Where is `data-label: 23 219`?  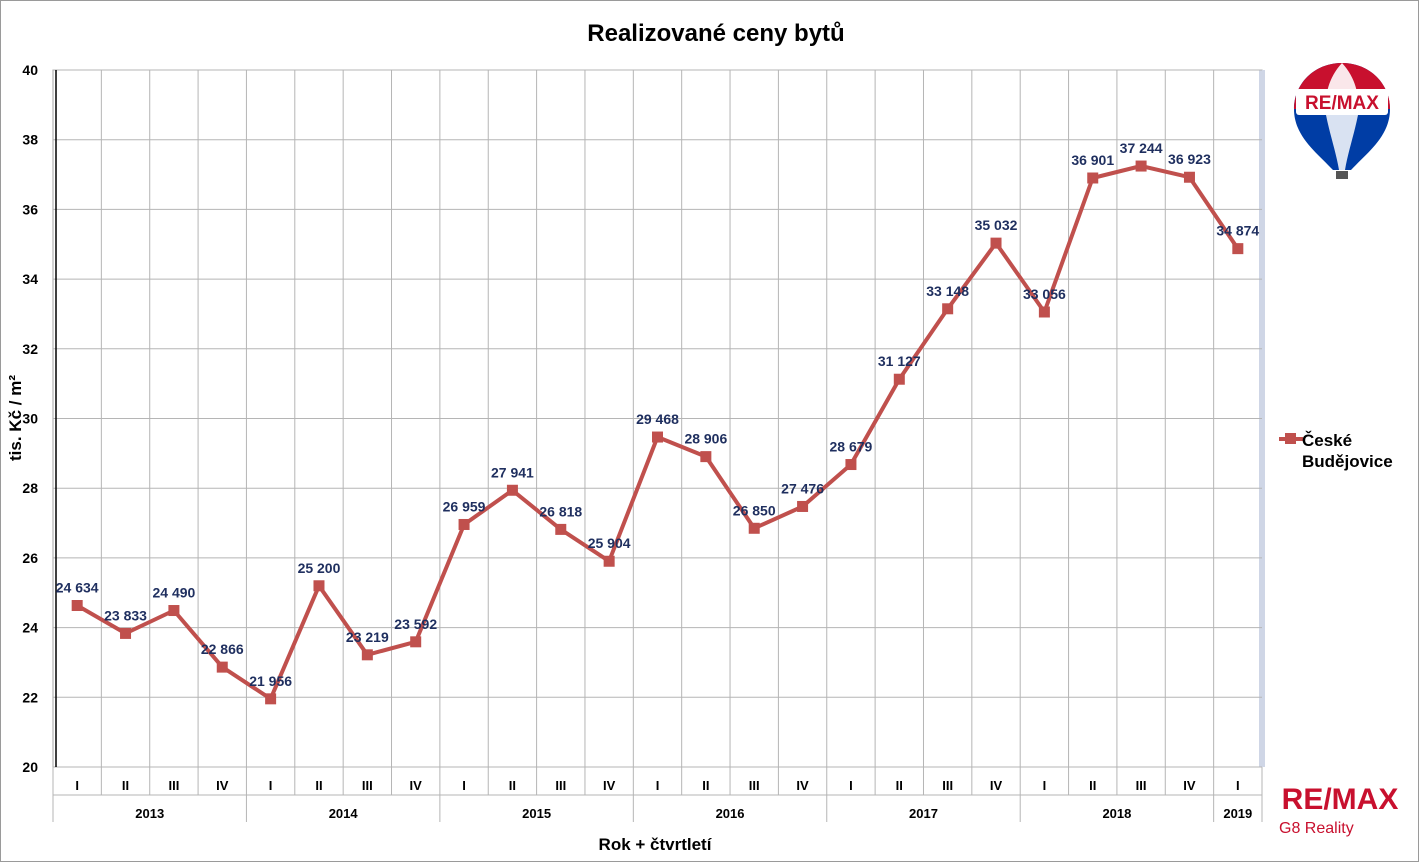
data-label: 23 219 is located at coordinates (367, 637).